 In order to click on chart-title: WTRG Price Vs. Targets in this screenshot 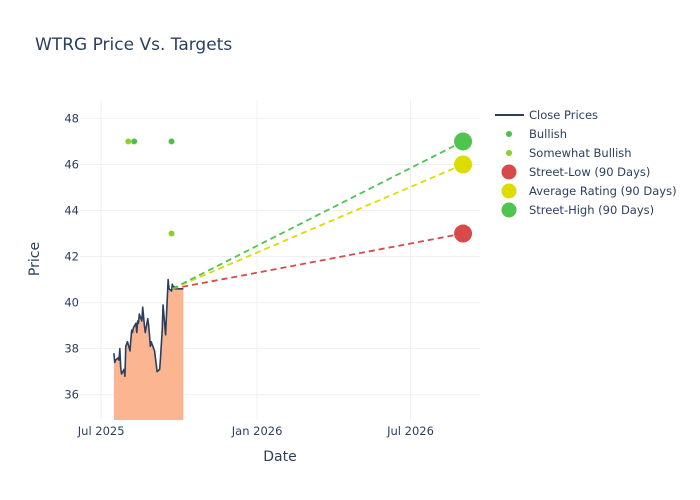, I will do `click(133, 45)`.